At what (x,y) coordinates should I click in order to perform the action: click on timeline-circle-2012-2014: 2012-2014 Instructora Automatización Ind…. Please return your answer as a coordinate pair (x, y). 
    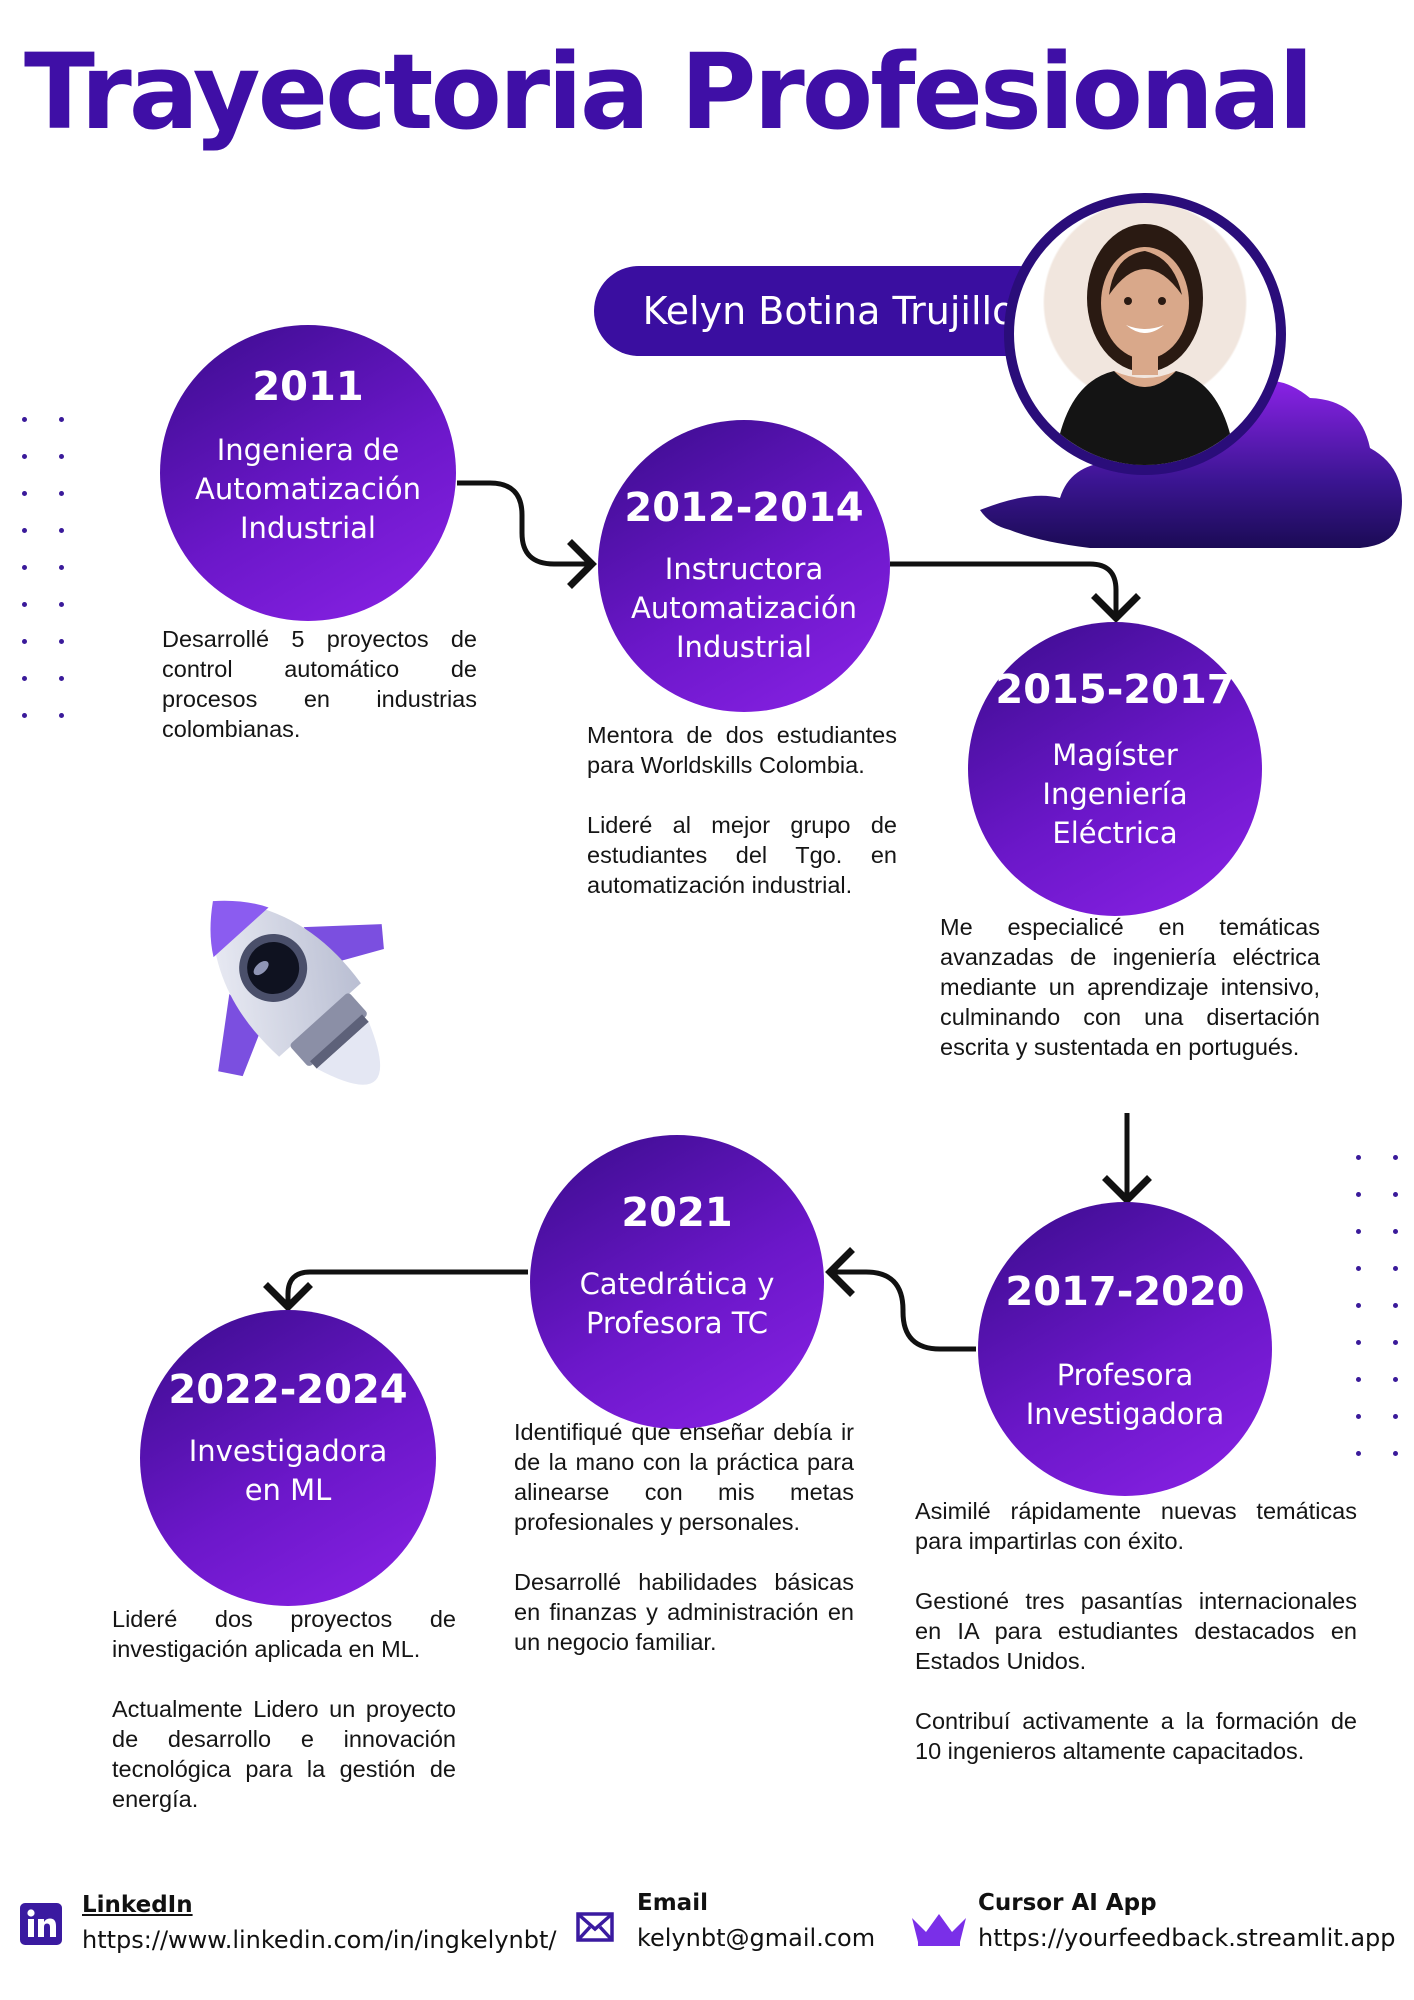
    Looking at the image, I should click on (744, 566).